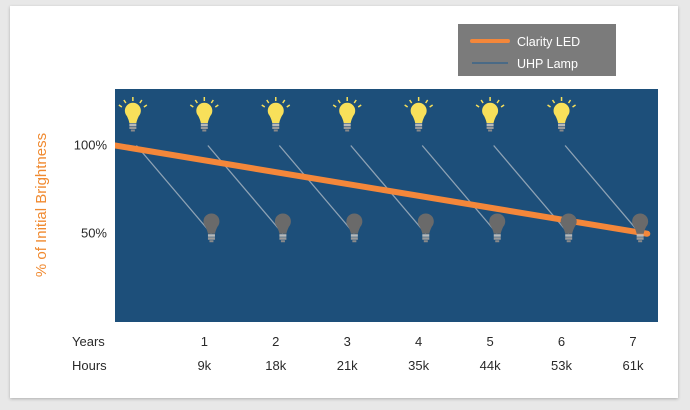  I want to click on legend-box, so click(537, 50).